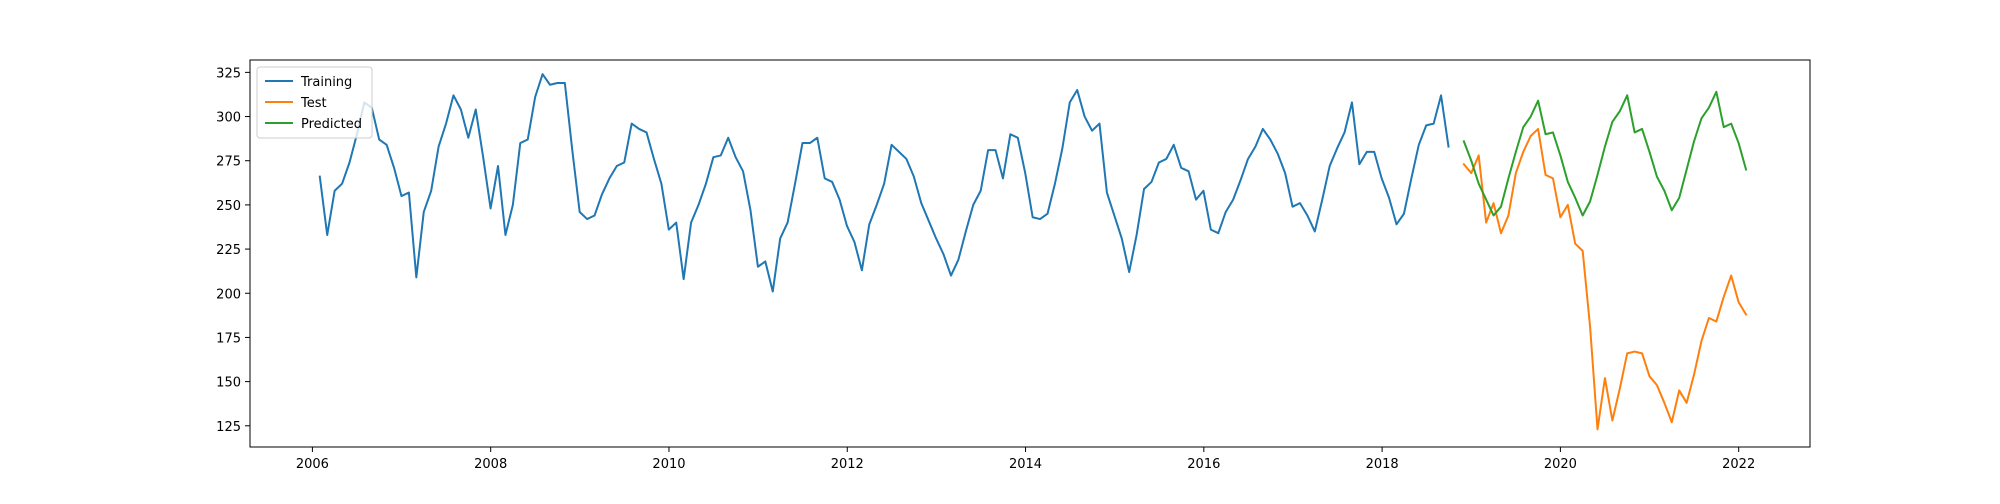  Describe the element at coordinates (228, 118) in the screenshot. I see `y-tick-label: 300` at that location.